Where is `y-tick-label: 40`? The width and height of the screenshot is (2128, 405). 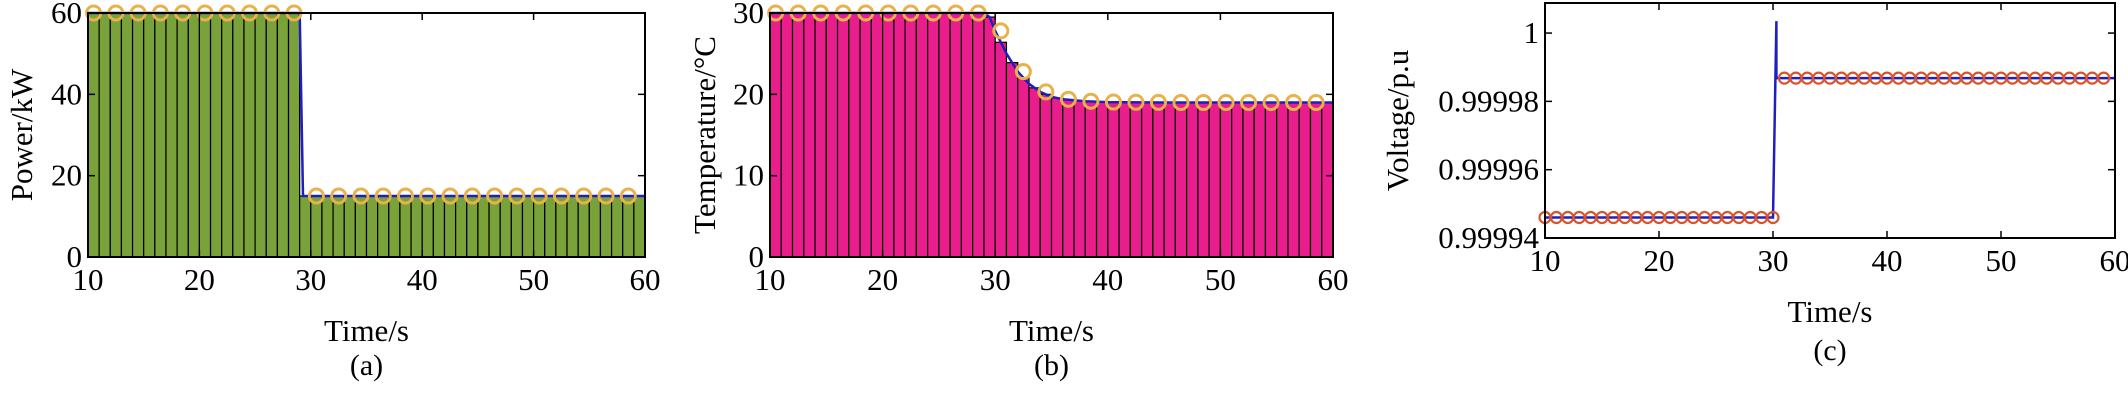
y-tick-label: 40 is located at coordinates (66, 93).